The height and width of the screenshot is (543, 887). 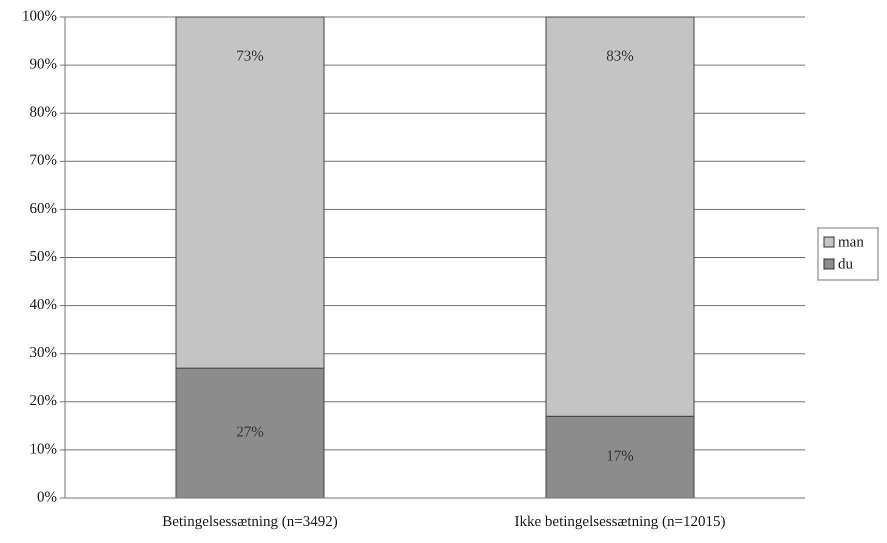 I want to click on y-tick-label: 30%, so click(x=43, y=353).